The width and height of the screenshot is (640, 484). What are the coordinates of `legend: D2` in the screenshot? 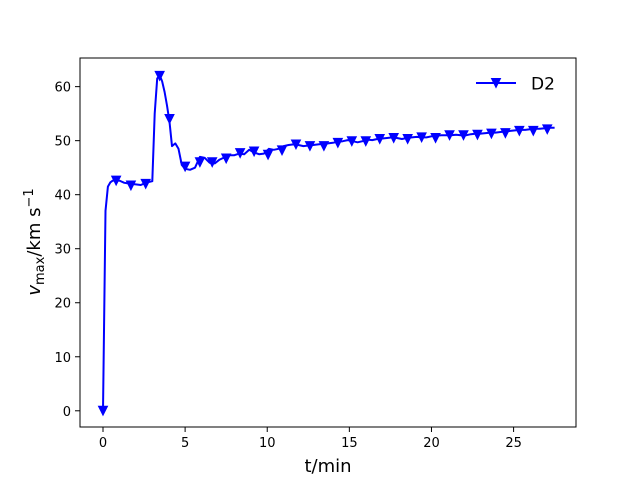 It's located at (515, 85).